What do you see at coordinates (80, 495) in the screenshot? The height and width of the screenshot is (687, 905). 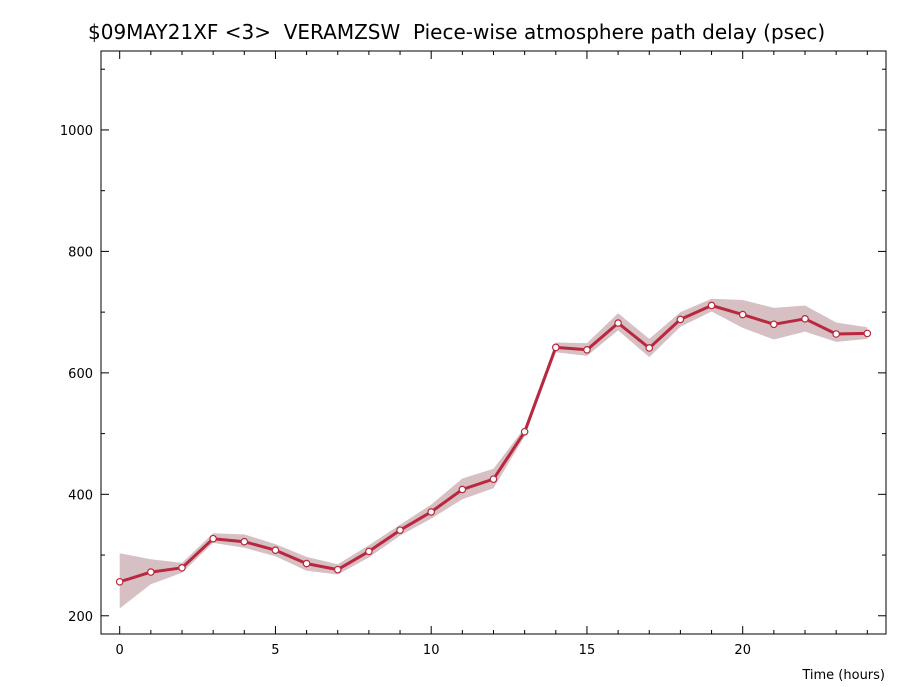 I see `y-tick-label: 400` at bounding box center [80, 495].